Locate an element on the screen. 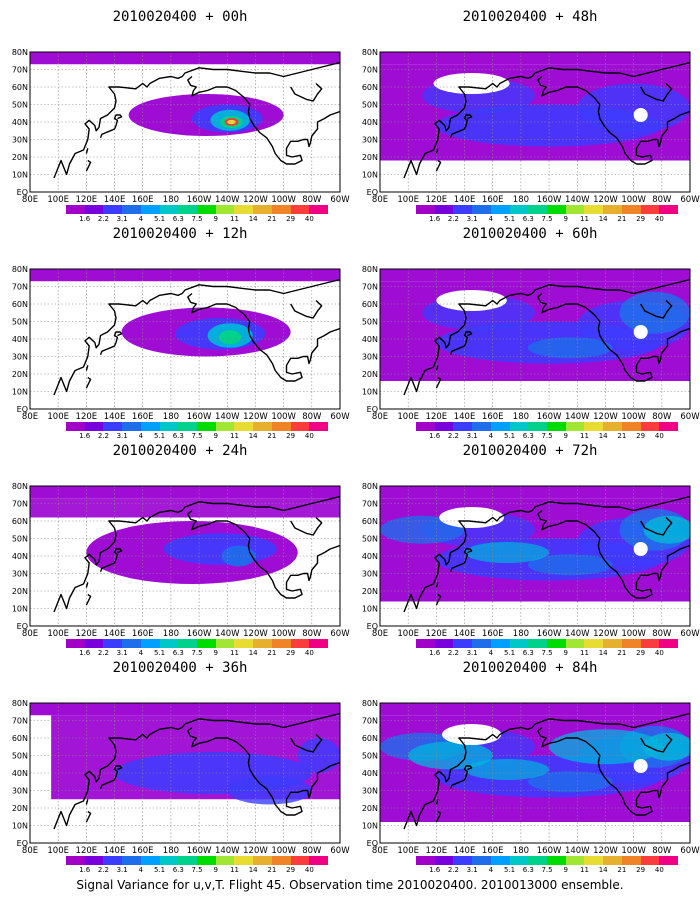 Image resolution: width=700 pixels, height=900 pixels. x-tick-label: 100W is located at coordinates (633, 634).